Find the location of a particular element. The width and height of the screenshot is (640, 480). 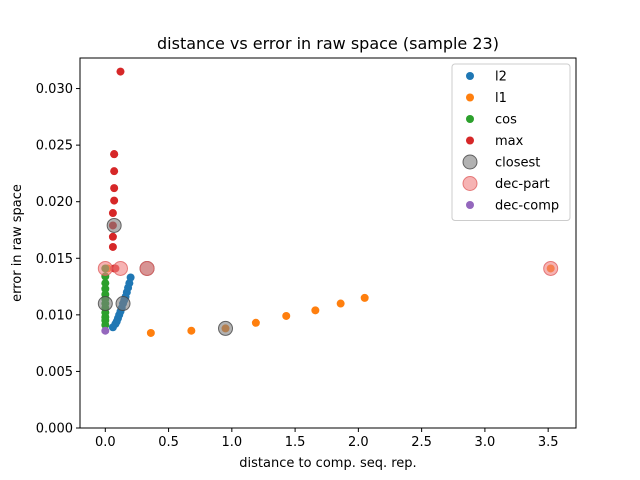

x-axis: 0.0 0.5 1.0 1.5 2.0 2.5 3.0 3.5 is located at coordinates (327, 439).